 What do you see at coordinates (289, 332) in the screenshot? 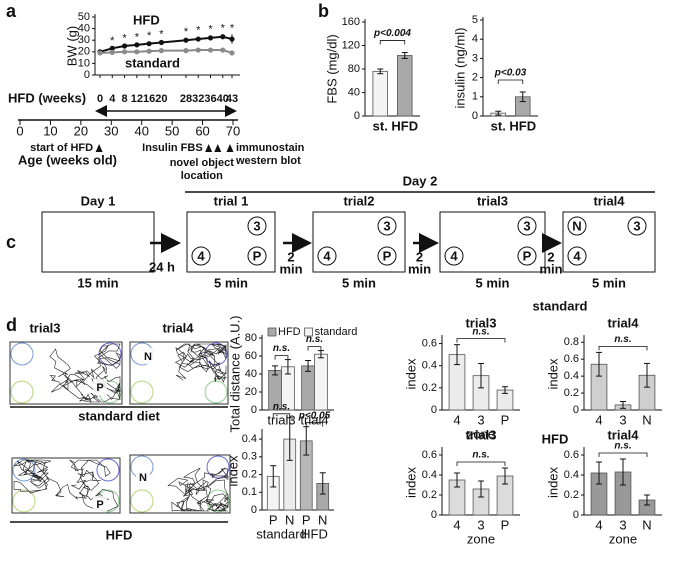
I see `legend-label: HFD` at bounding box center [289, 332].